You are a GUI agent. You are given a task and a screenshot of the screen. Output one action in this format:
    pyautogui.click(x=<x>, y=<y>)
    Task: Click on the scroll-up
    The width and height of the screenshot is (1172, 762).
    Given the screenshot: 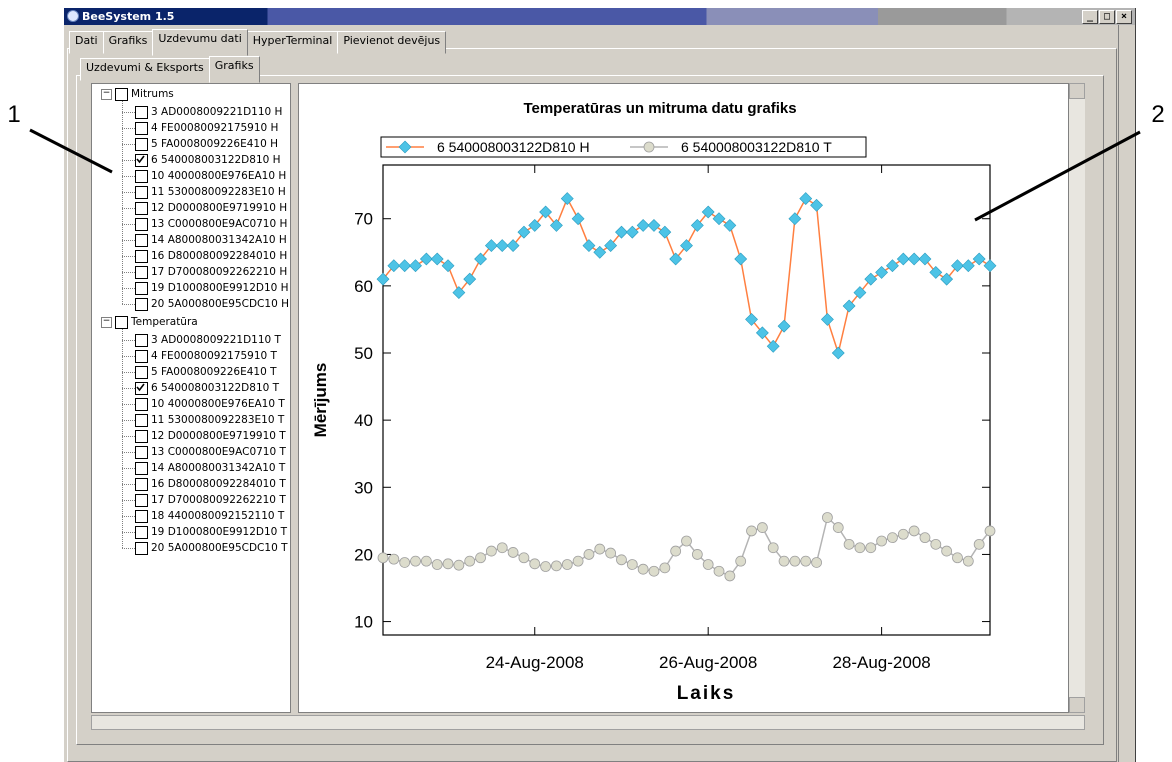 What is the action you would take?
    pyautogui.click(x=1077, y=91)
    